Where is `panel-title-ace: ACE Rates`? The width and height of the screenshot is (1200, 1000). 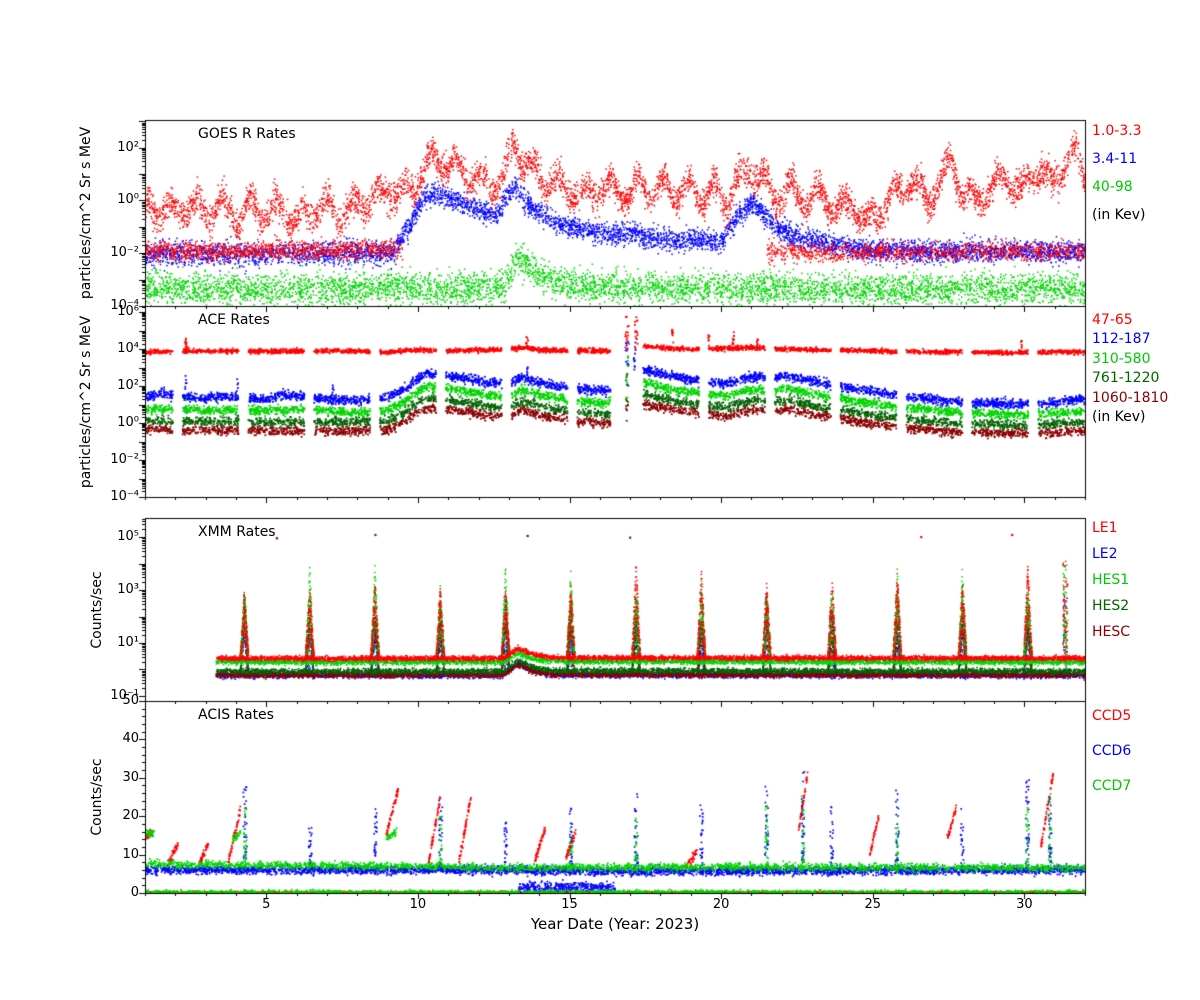 panel-title-ace: ACE Rates is located at coordinates (234, 320).